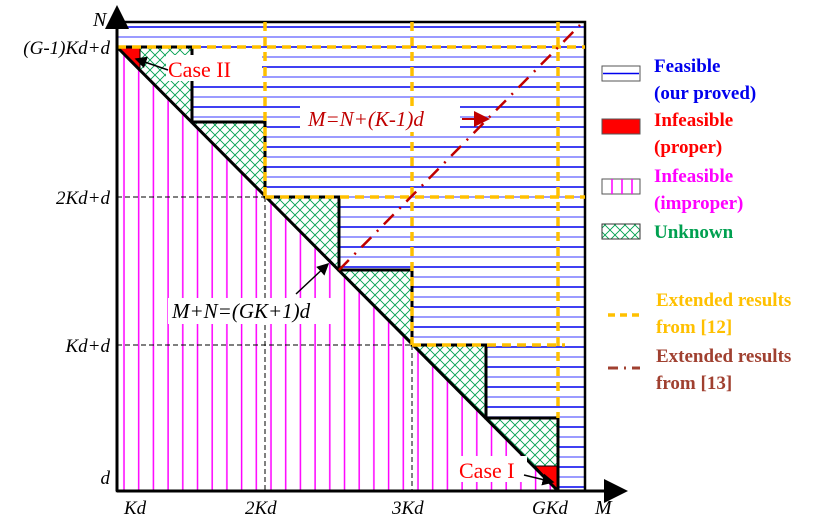 This screenshot has width=830, height=523. I want to click on svg-text: (our proved), so click(705, 93).